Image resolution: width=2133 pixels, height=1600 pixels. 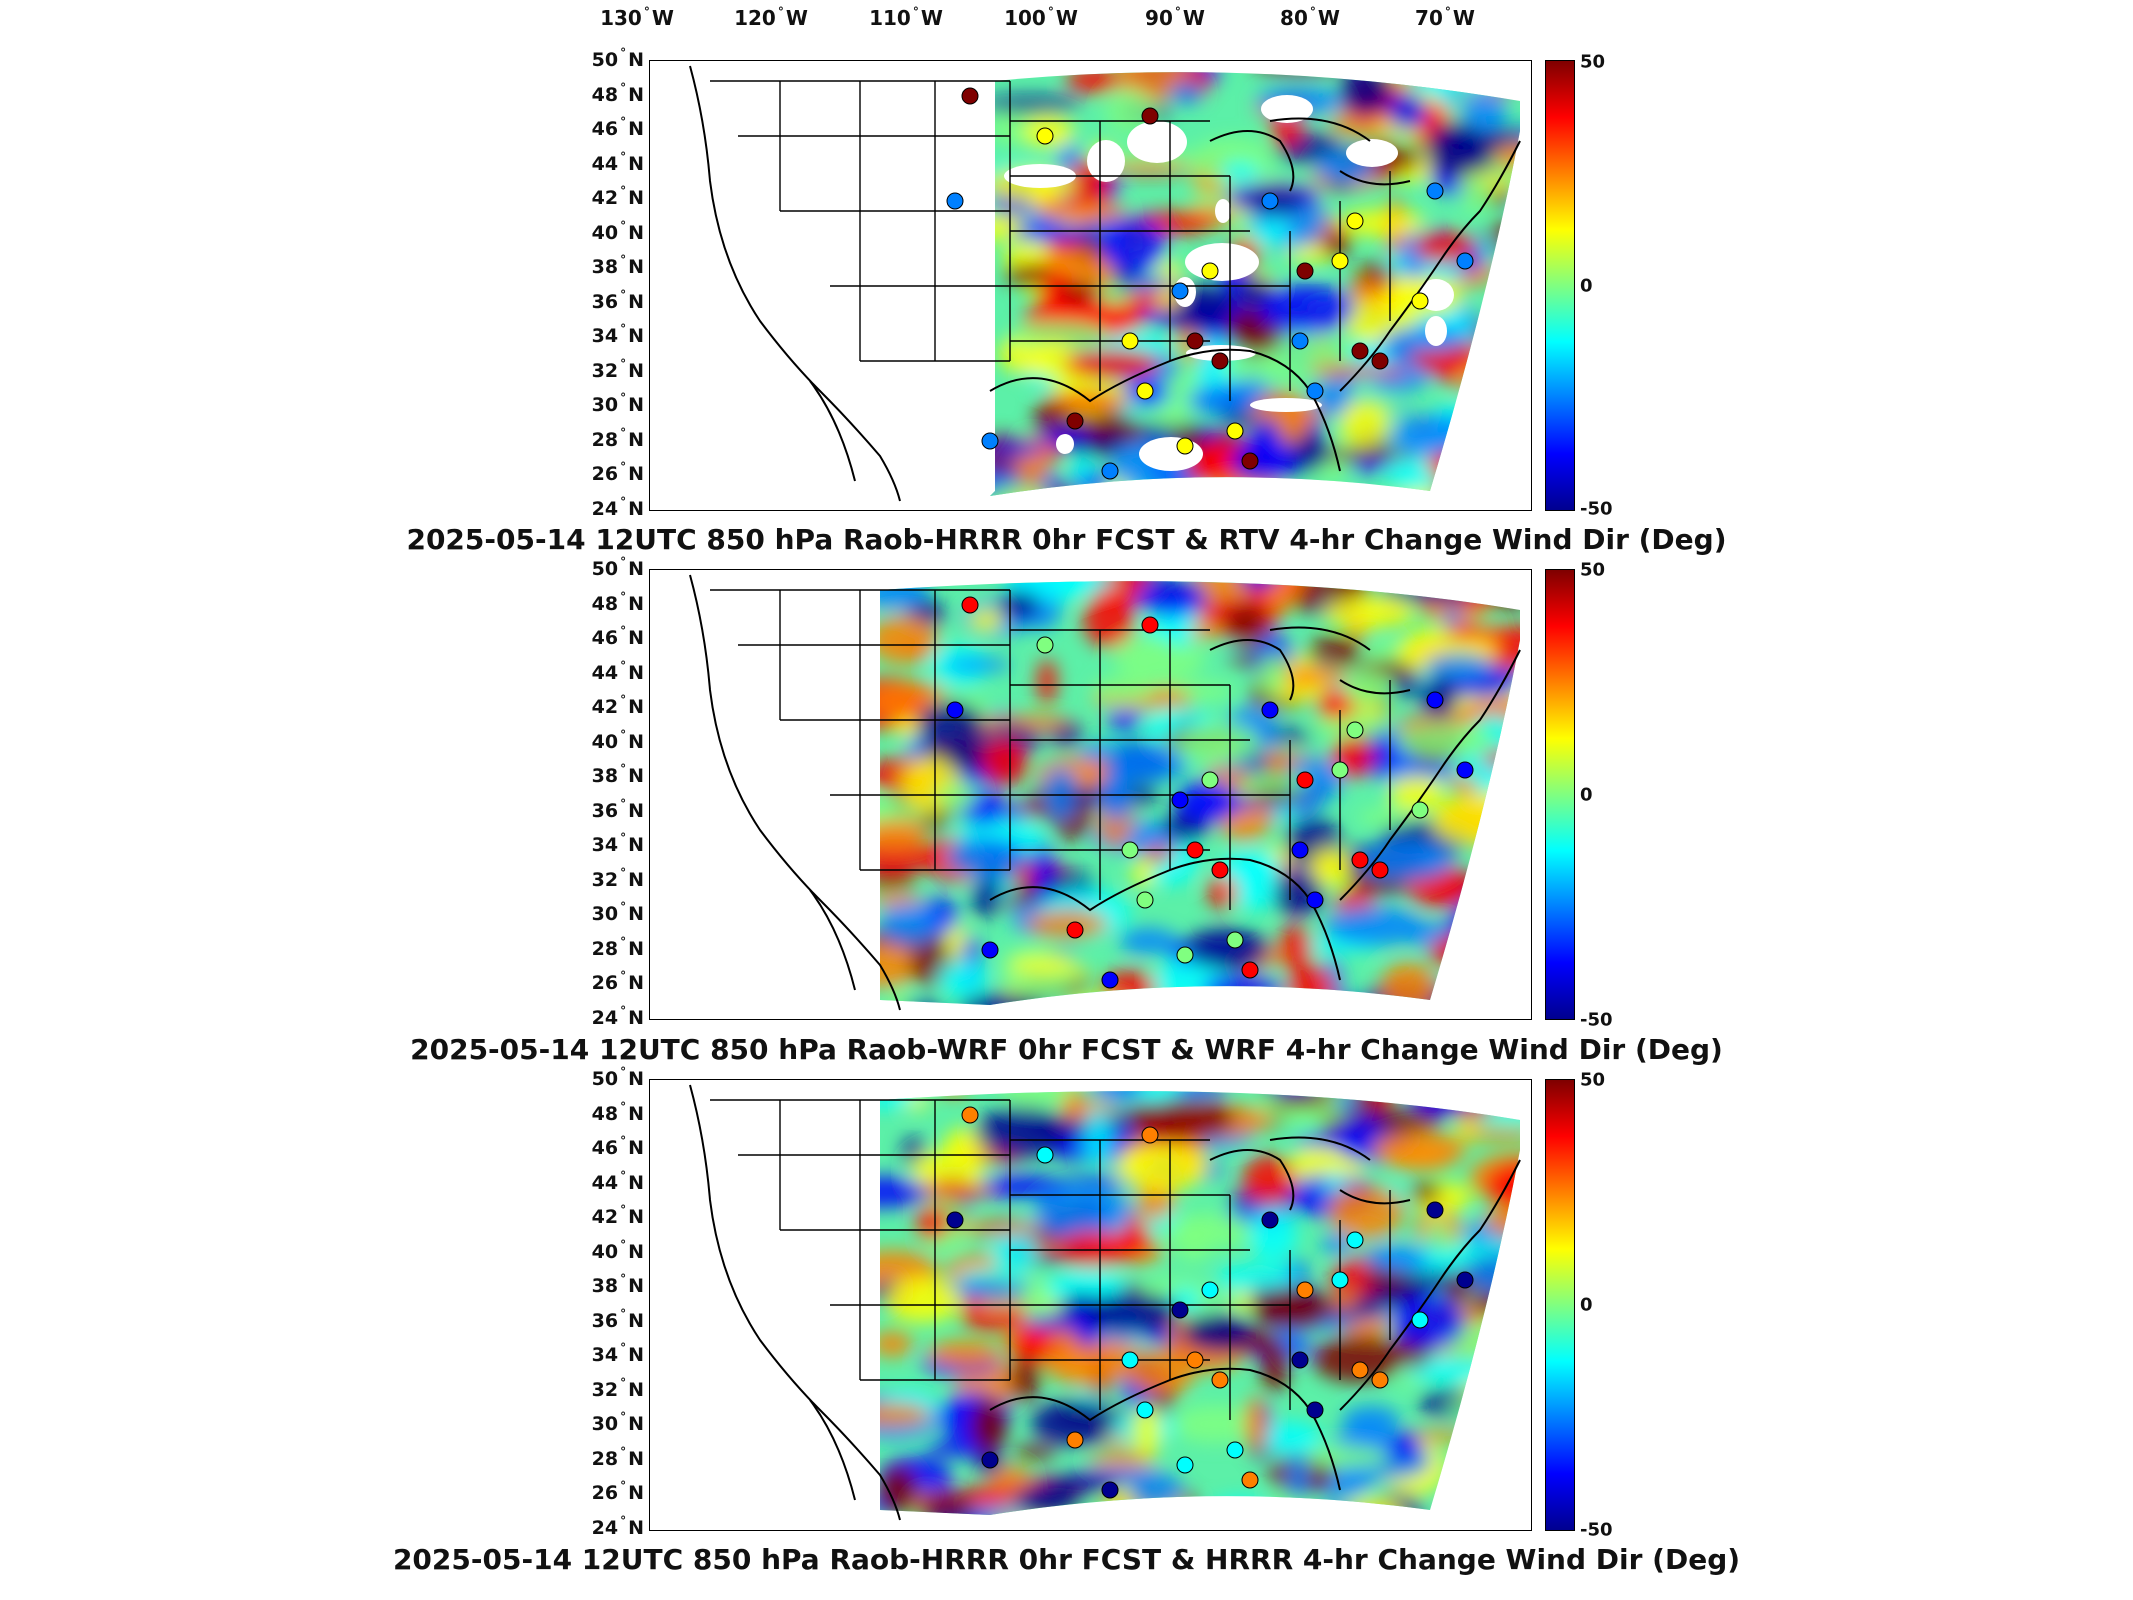 I want to click on lat-label-42: 42 ° N, so click(x=617, y=706).